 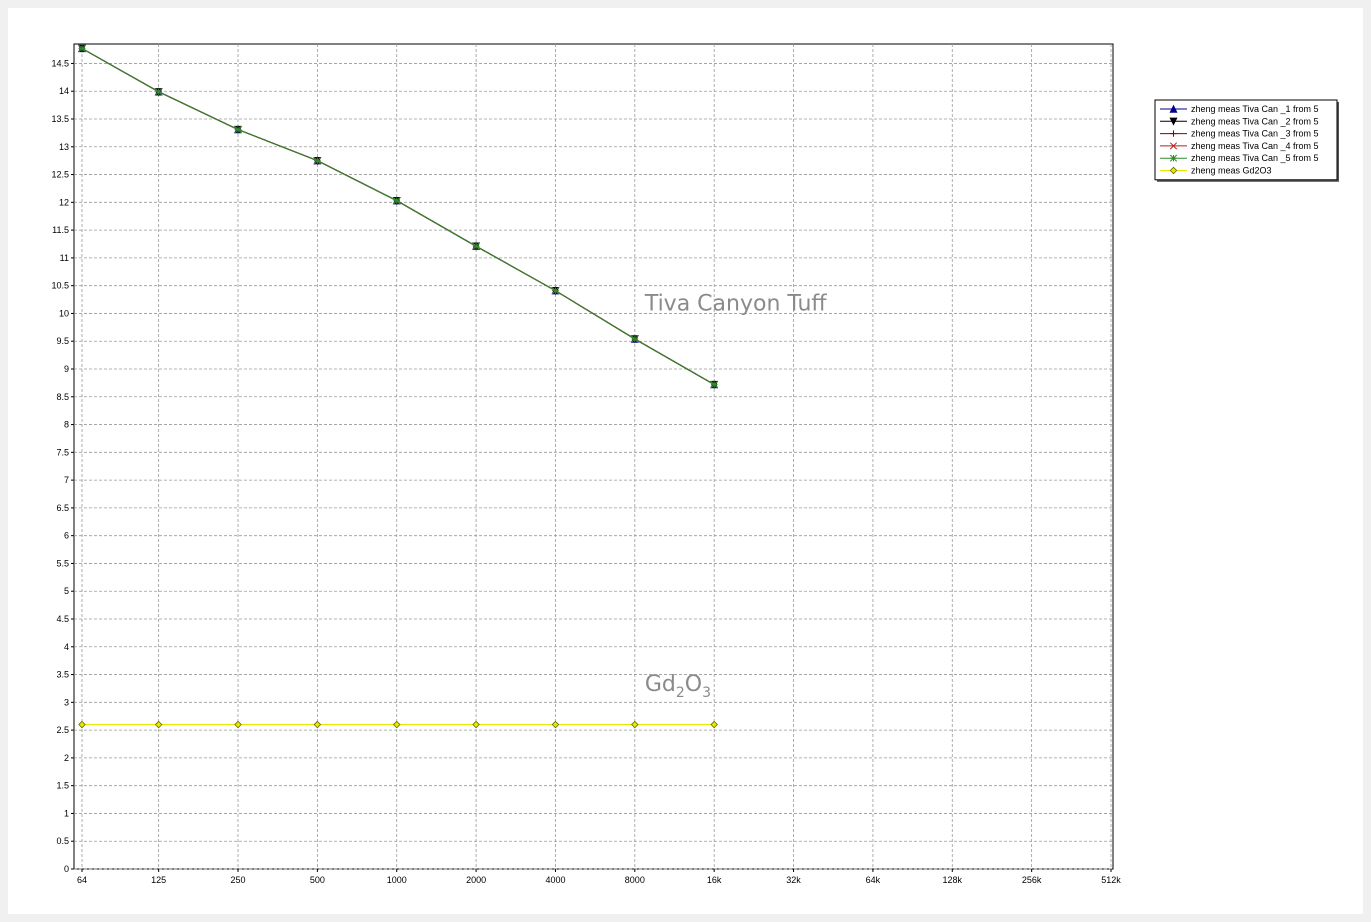 What do you see at coordinates (62, 508) in the screenshot?
I see `y-tick-label: 6.5` at bounding box center [62, 508].